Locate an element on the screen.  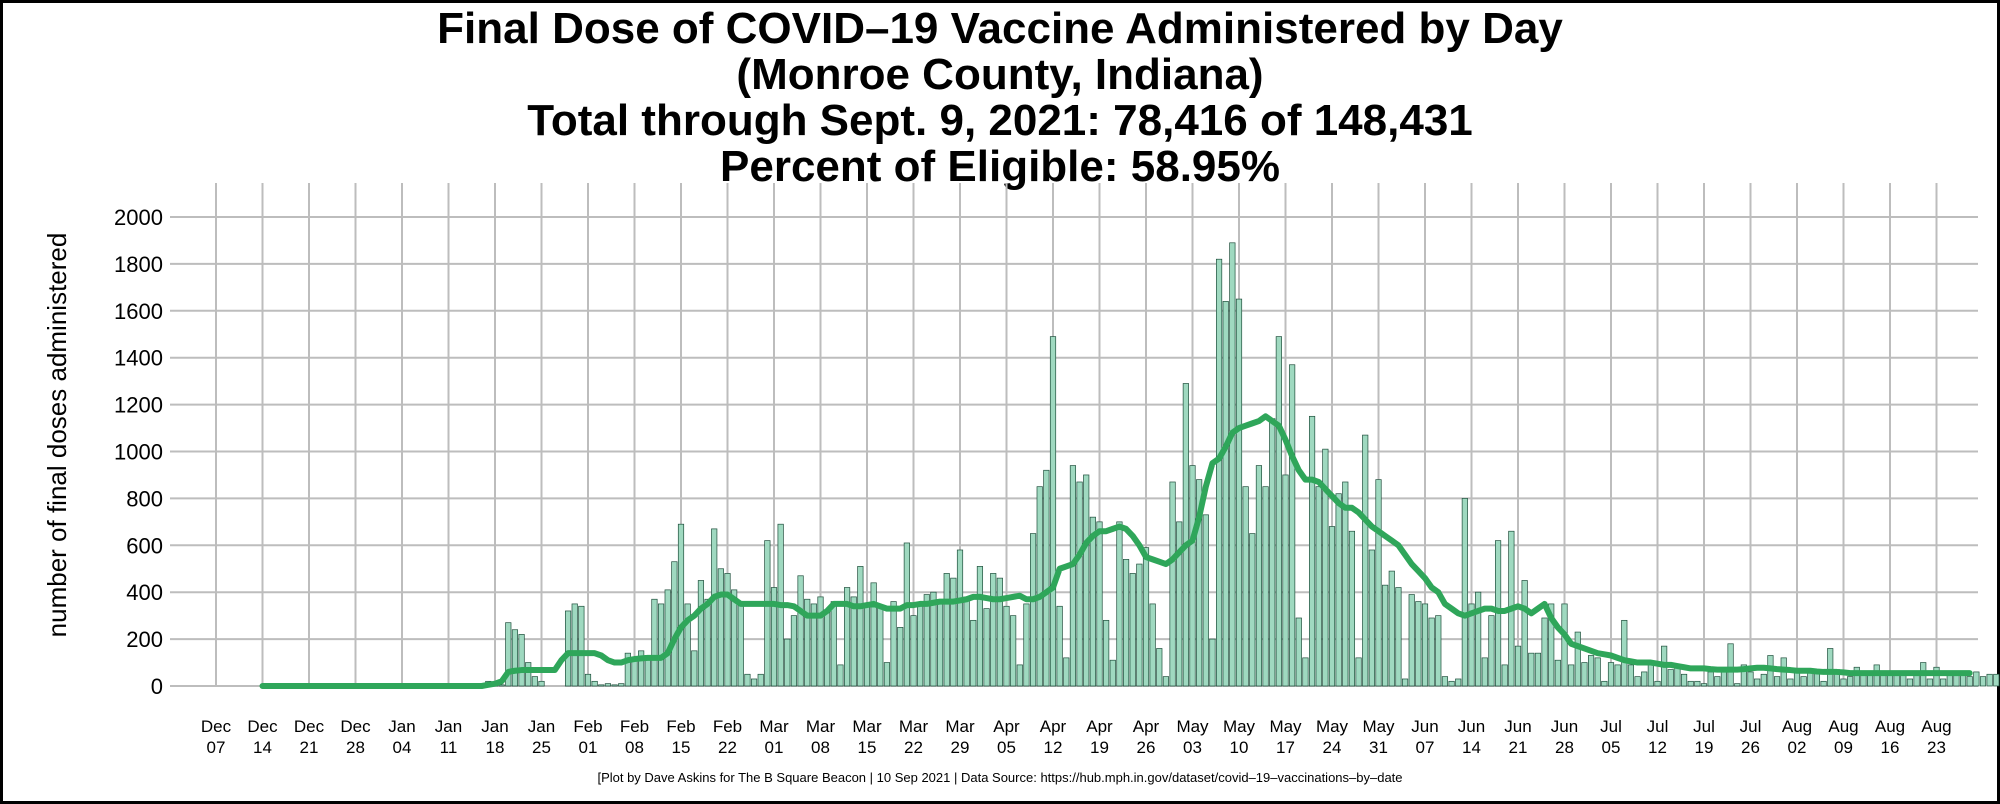
y-tick-label: 1000 is located at coordinates (138, 452).